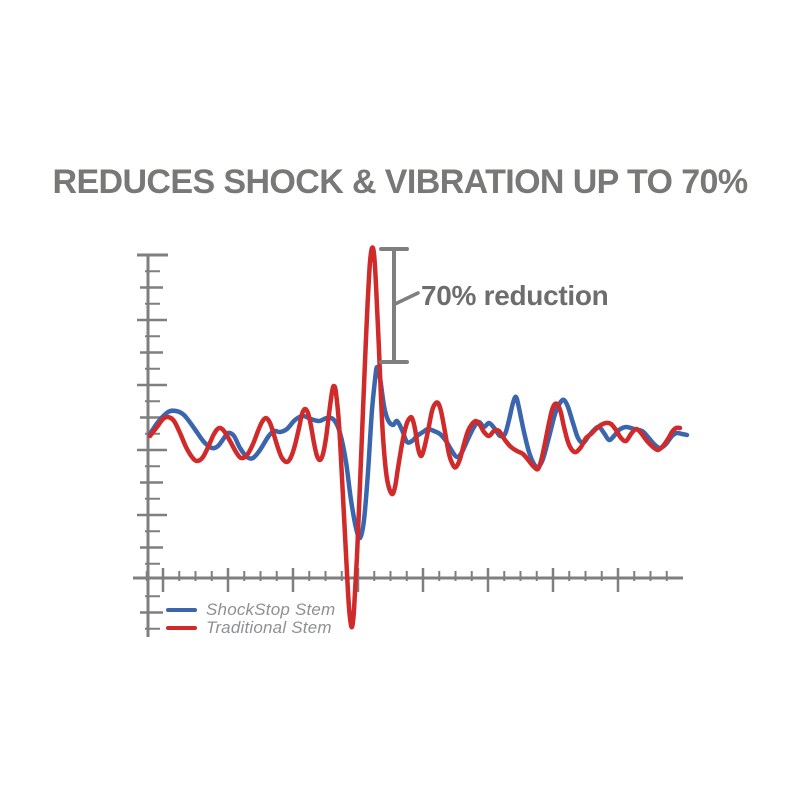 Image resolution: width=800 pixels, height=800 pixels. I want to click on legend-item-shockstop: ShockStop Stem, so click(251, 609).